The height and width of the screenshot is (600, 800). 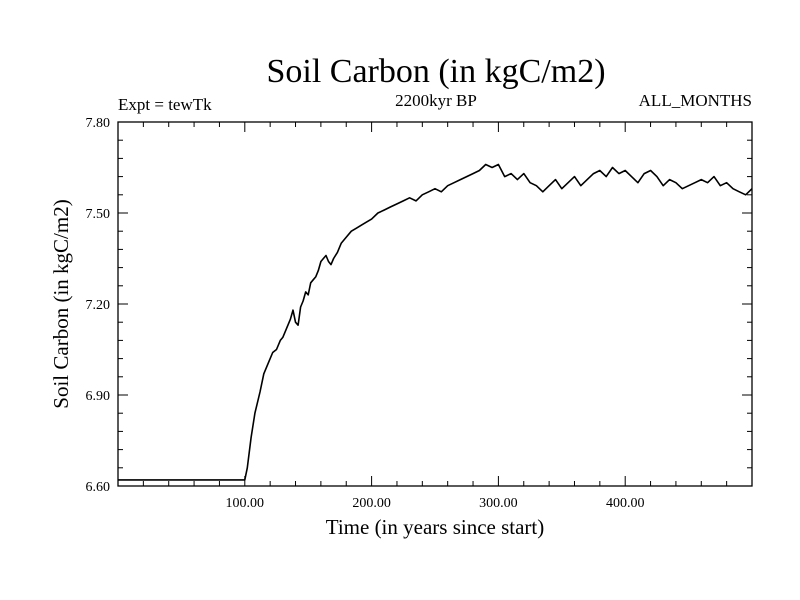 I want to click on chart-title: Soil Carbon (in kgC/m2), so click(x=435, y=71).